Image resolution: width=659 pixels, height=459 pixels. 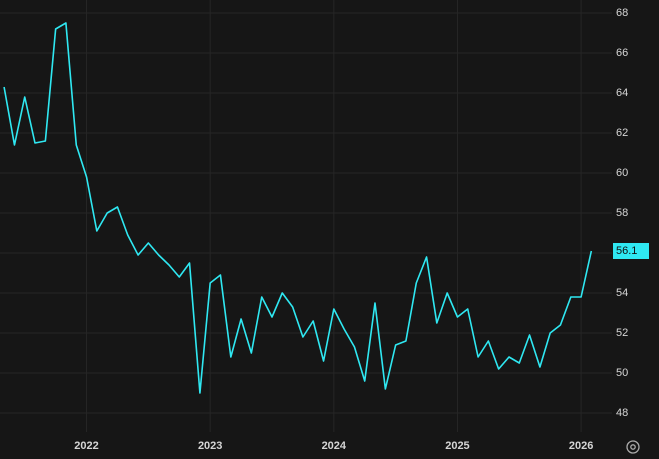 What do you see at coordinates (626, 251) in the screenshot?
I see `last-value-label: 56.1` at bounding box center [626, 251].